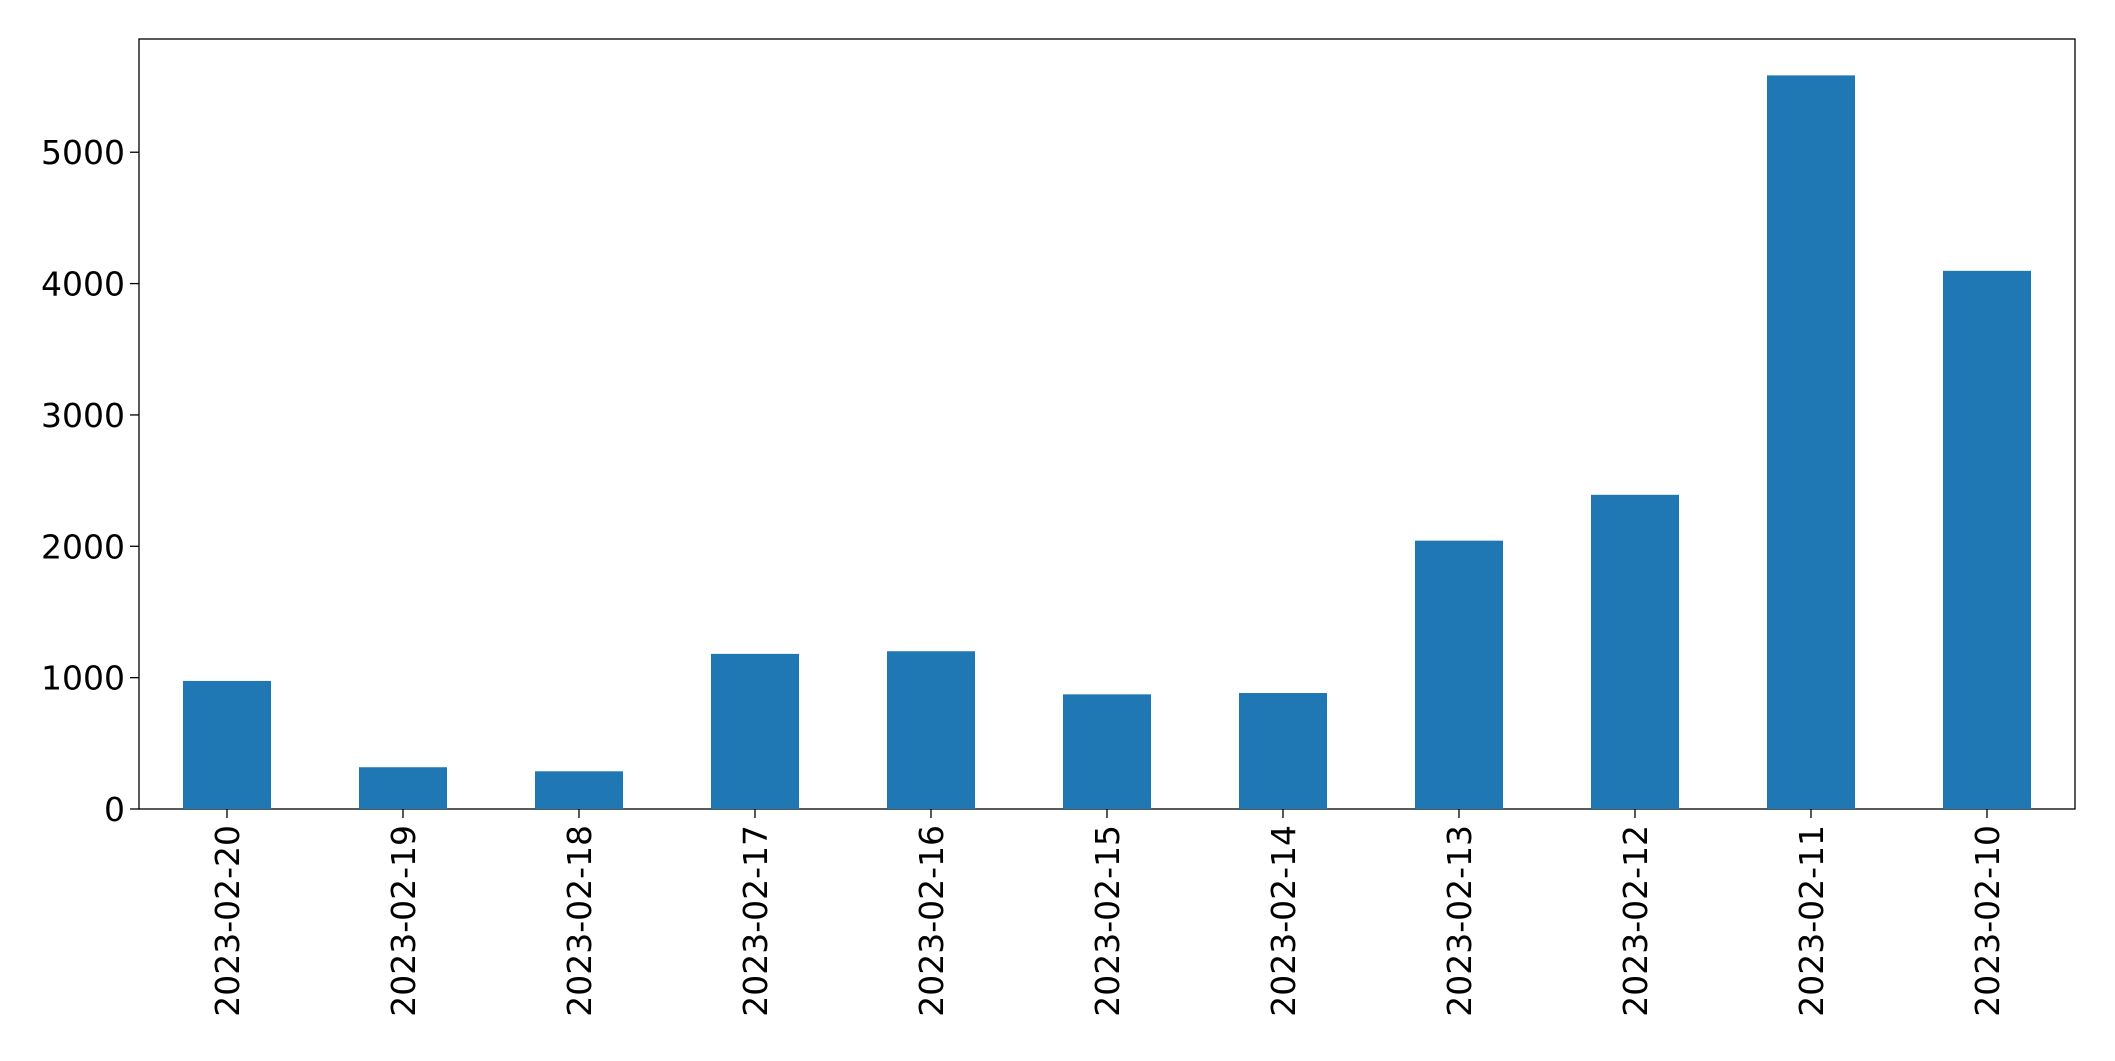  Describe the element at coordinates (1635, 921) in the screenshot. I see `x-tick-label: 2023-02-12` at that location.